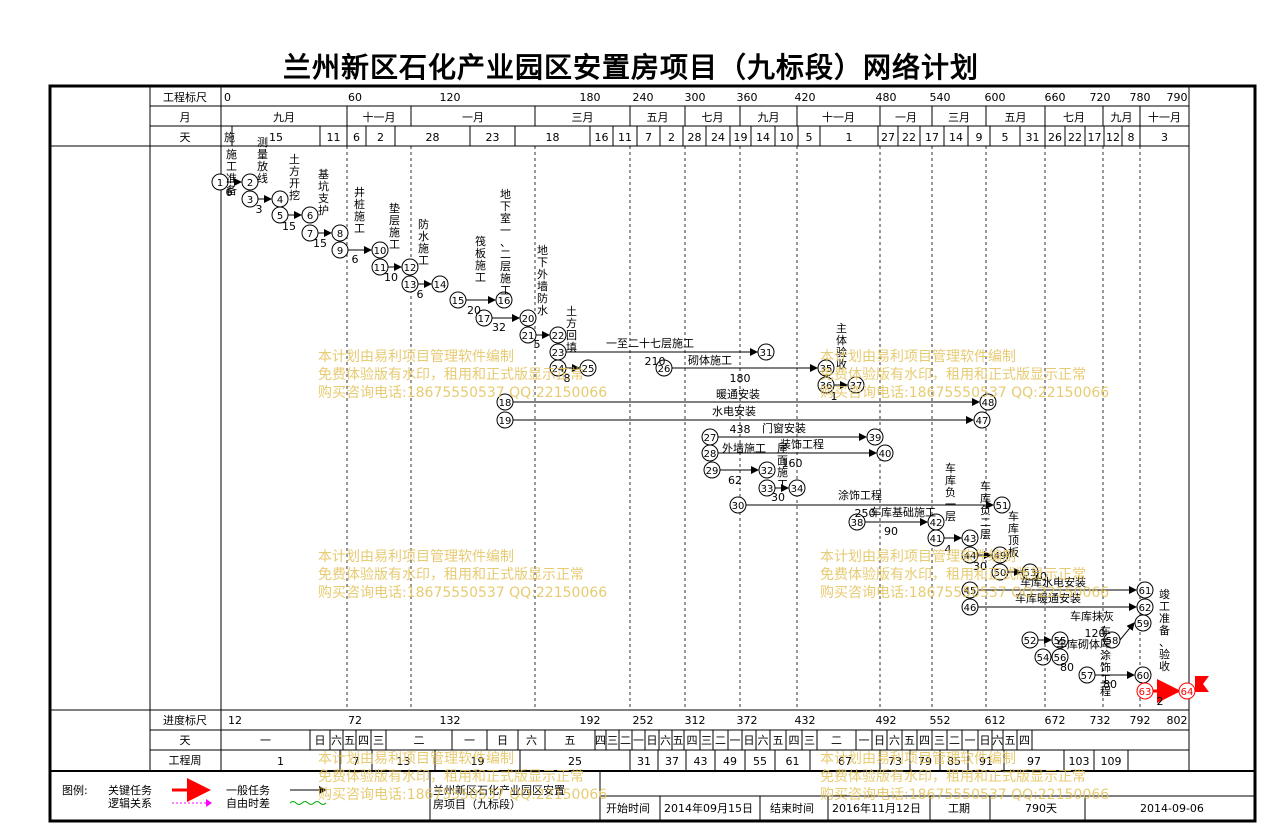 The image size is (1262, 825). What do you see at coordinates (886, 720) in the screenshot?
I see `scale-tick-bottom: 492` at bounding box center [886, 720].